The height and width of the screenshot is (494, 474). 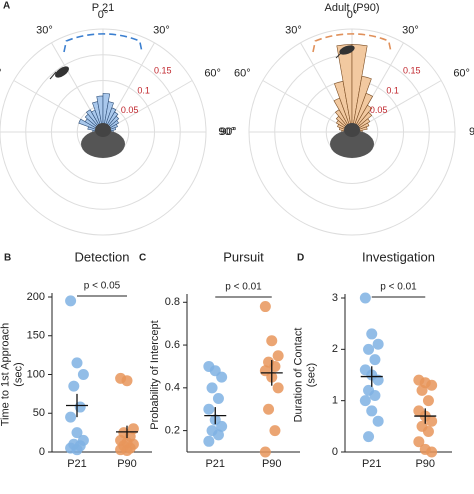 I want to click on chart-title: Pursuit, so click(x=243, y=256).